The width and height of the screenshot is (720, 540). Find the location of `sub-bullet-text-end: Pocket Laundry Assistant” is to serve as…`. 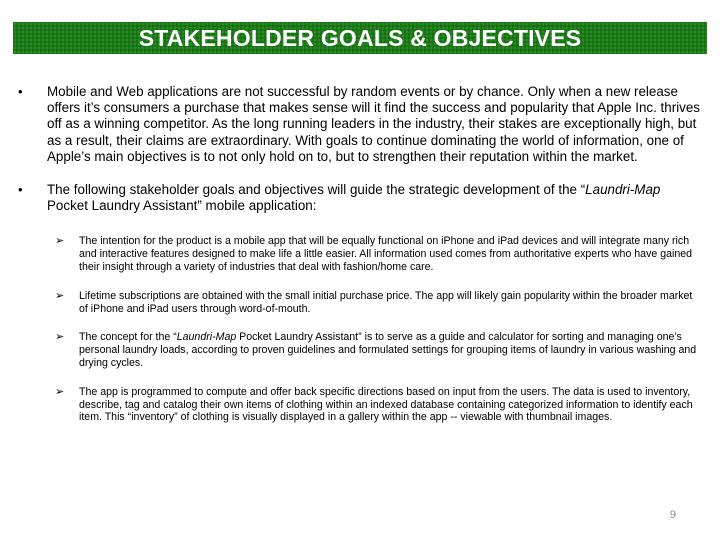

sub-bullet-text-end: Pocket Laundry Assistant” is to serve as… is located at coordinates (388, 350).